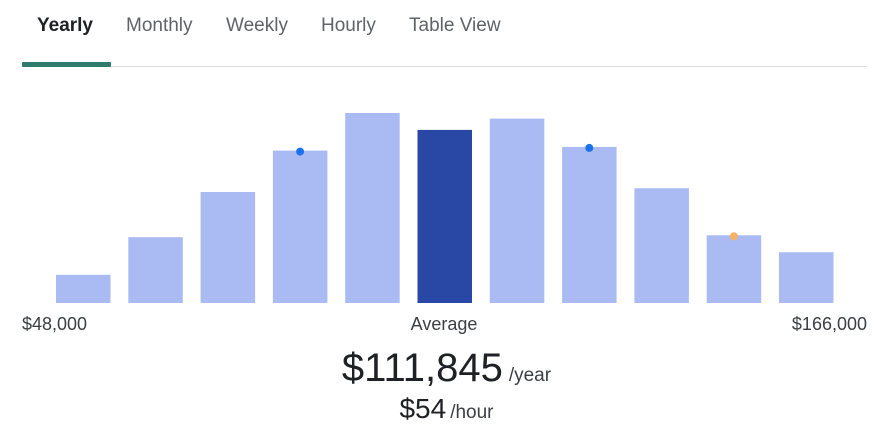 This screenshot has height=440, width=893. Describe the element at coordinates (257, 25) in the screenshot. I see `tab-weekly: Weekly` at that location.